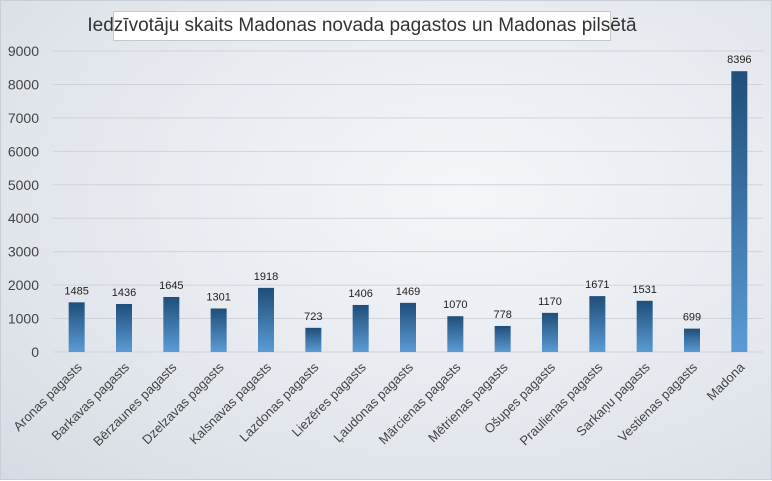 This screenshot has height=481, width=772. What do you see at coordinates (726, 381) in the screenshot?
I see `x-tick-label: Madona` at bounding box center [726, 381].